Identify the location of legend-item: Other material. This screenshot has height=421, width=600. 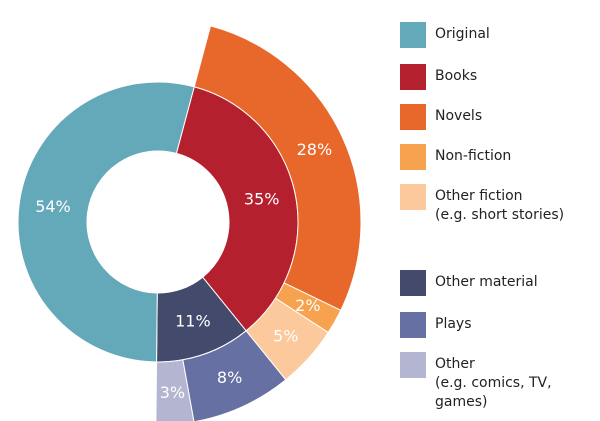
(469, 283).